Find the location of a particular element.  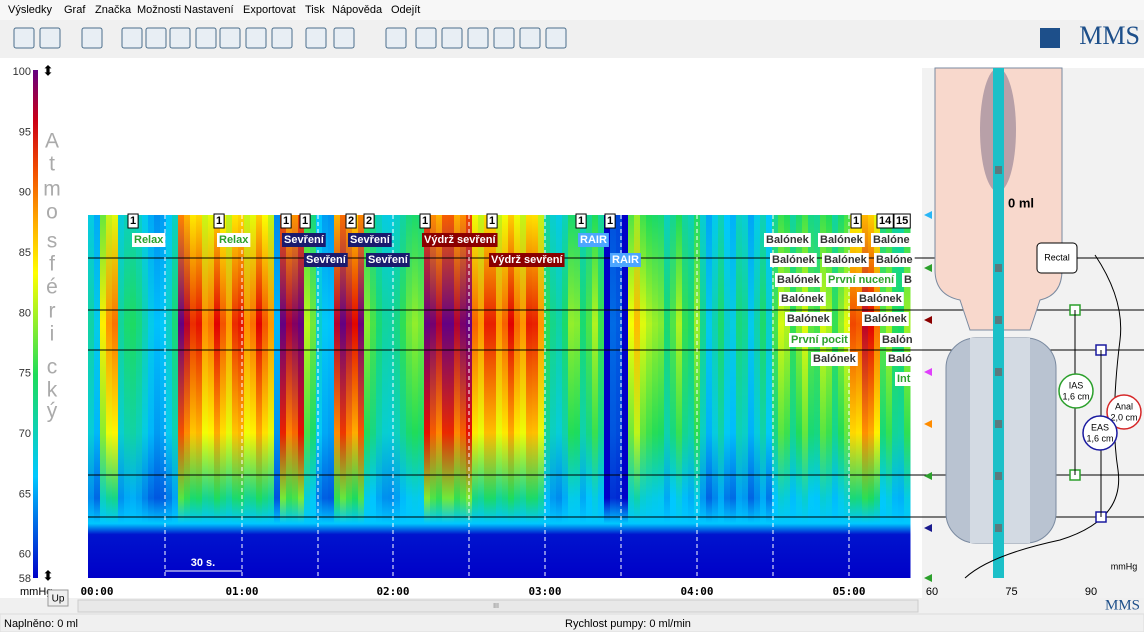

menu-item: Značka is located at coordinates (113, 10).